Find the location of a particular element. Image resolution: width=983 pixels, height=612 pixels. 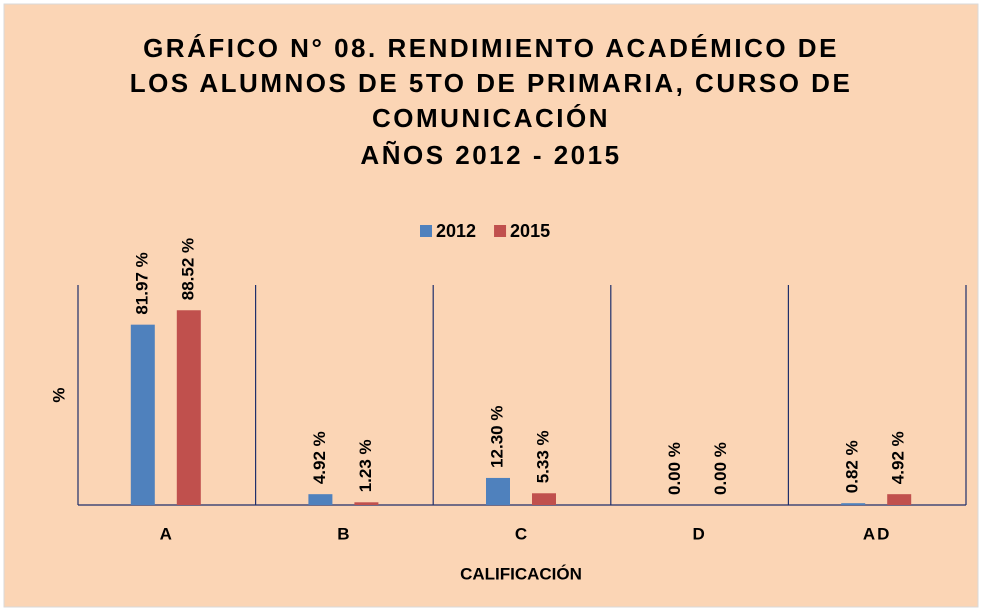

legend-label: 2012 is located at coordinates (456, 231).